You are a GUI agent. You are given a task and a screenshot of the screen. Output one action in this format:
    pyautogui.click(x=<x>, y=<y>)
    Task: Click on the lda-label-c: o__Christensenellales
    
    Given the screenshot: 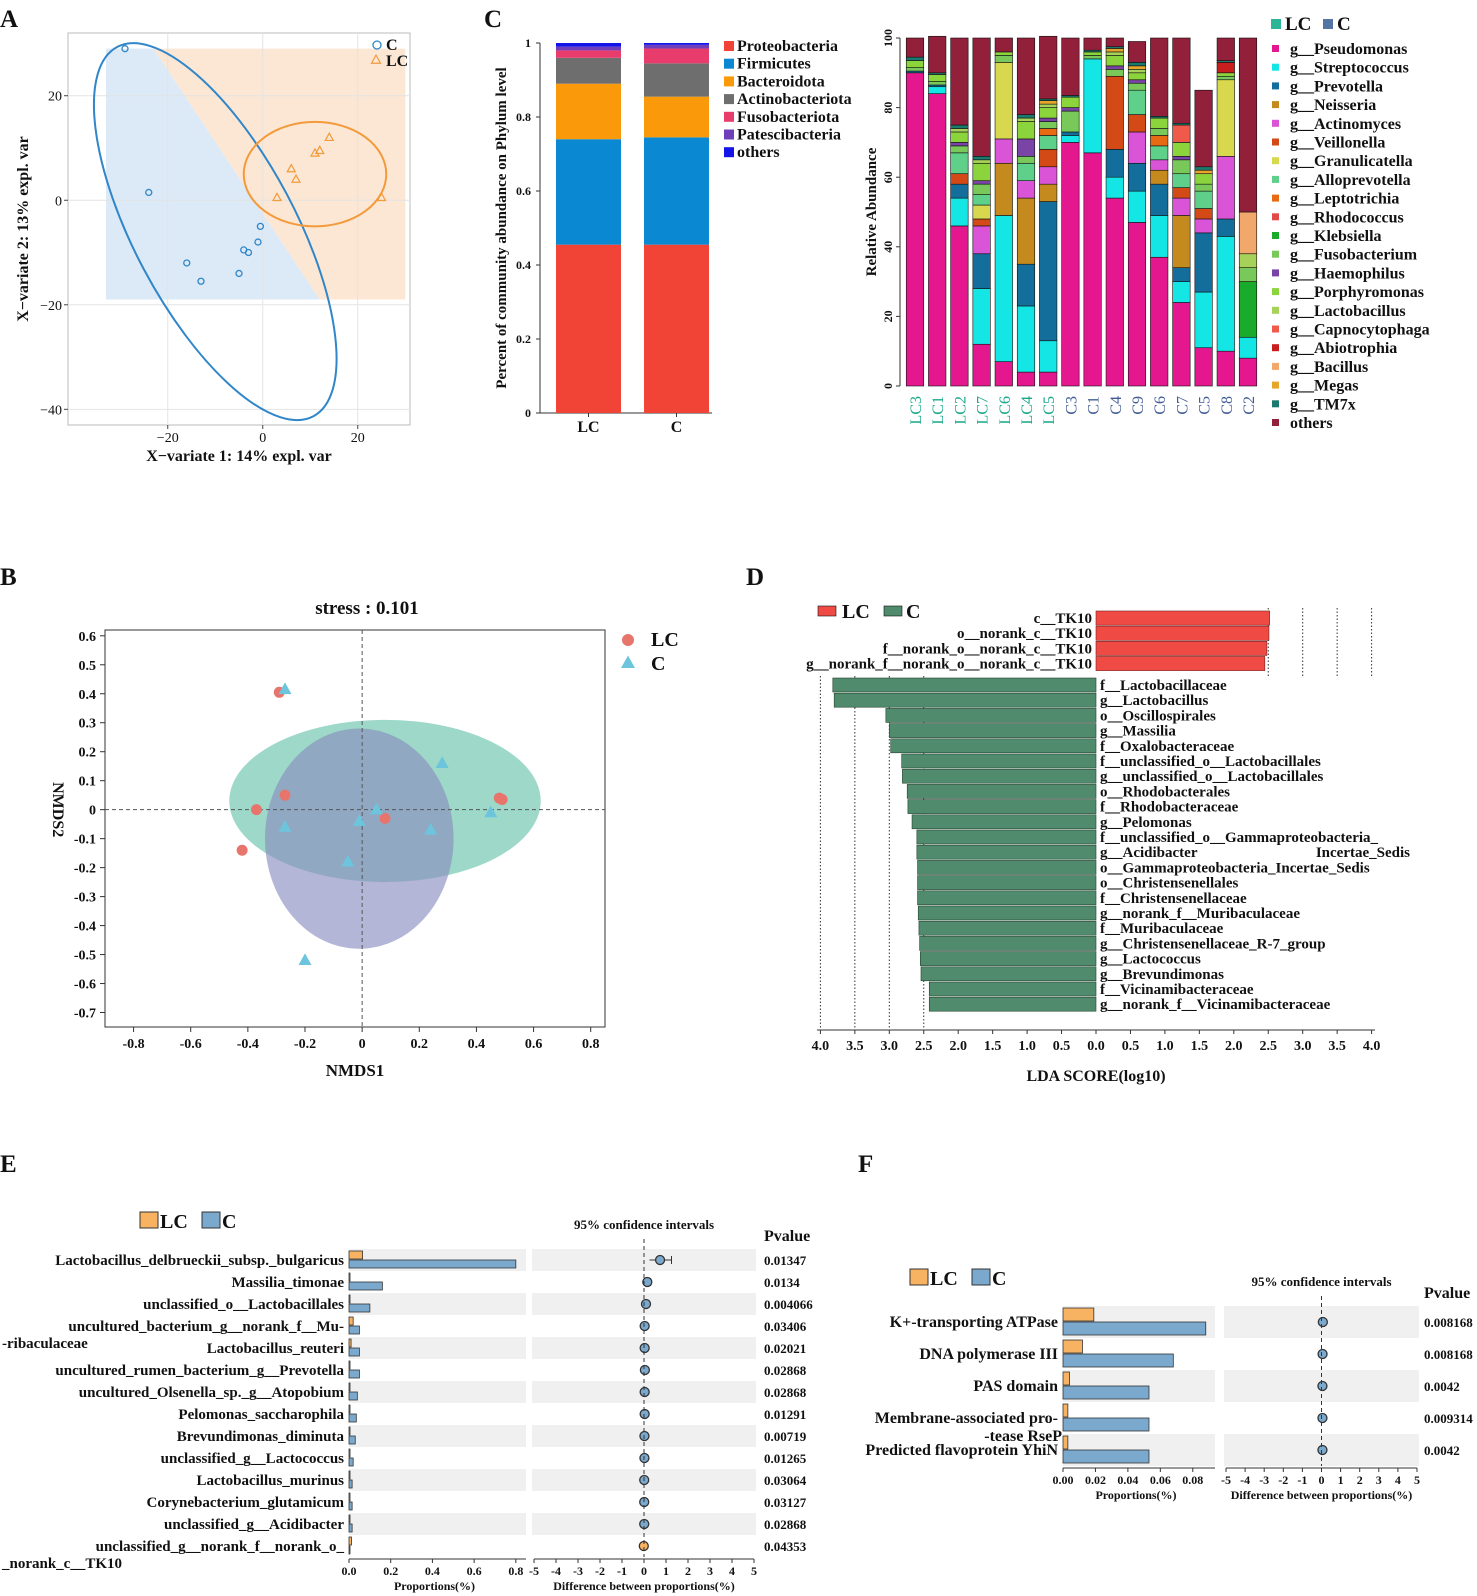 What is the action you would take?
    pyautogui.click(x=1169, y=884)
    